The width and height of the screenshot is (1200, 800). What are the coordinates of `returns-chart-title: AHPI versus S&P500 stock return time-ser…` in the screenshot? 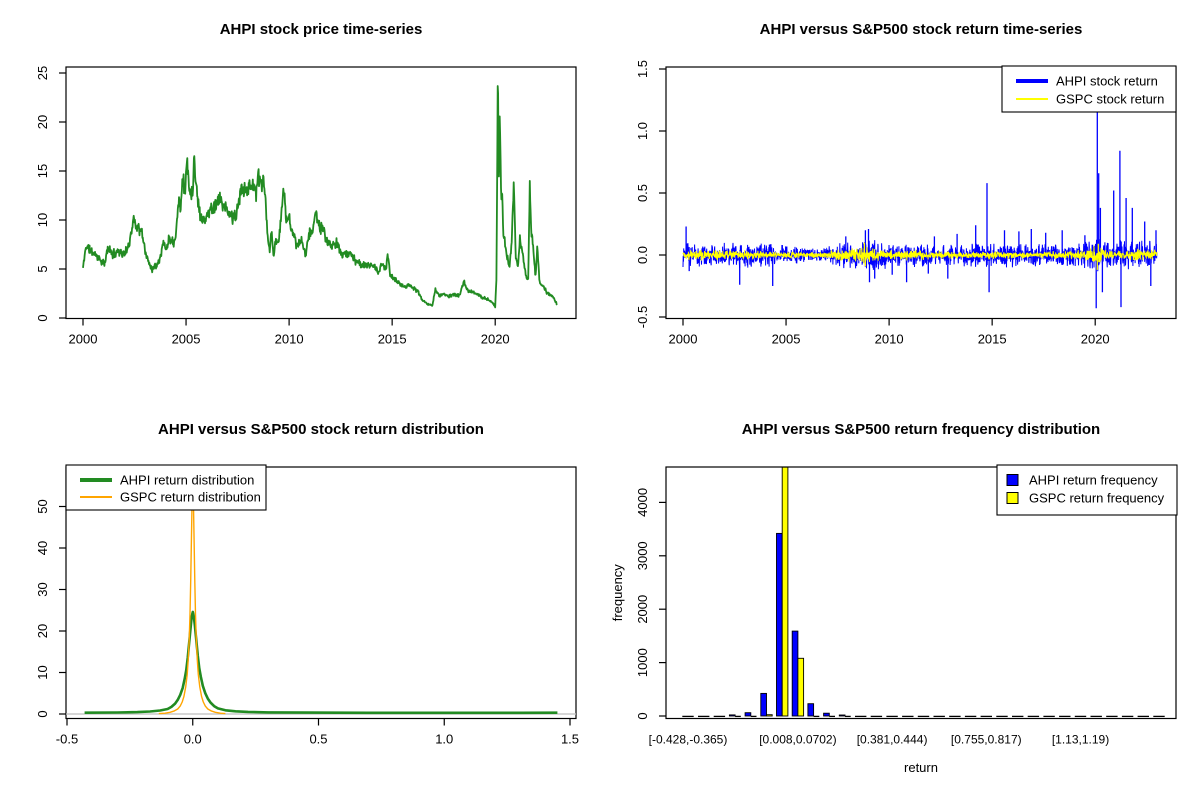 It's located at (921, 29).